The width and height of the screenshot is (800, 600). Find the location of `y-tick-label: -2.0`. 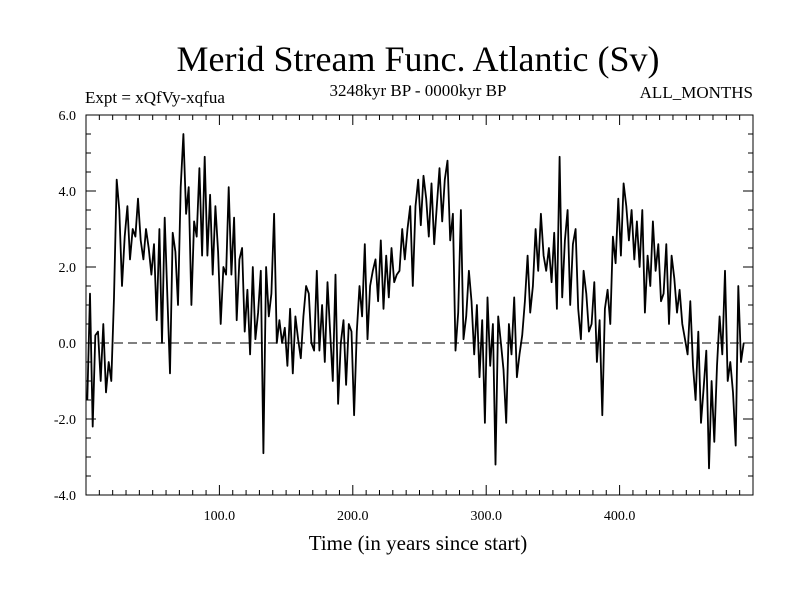

y-tick-label: -2.0 is located at coordinates (65, 420).